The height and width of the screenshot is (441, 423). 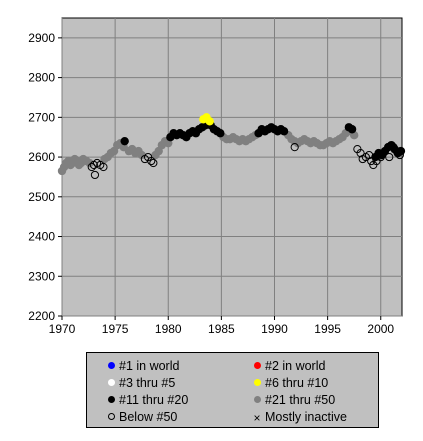 I want to click on legend-marker-black-dot, so click(x=111, y=400).